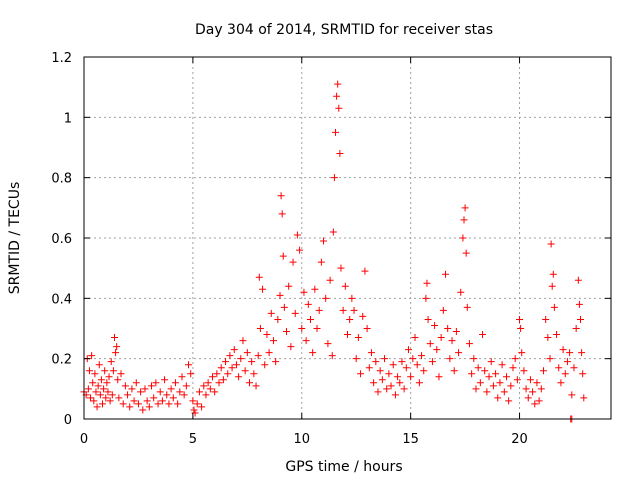  Describe the element at coordinates (193, 439) in the screenshot. I see `x-tick-label: 5` at that location.